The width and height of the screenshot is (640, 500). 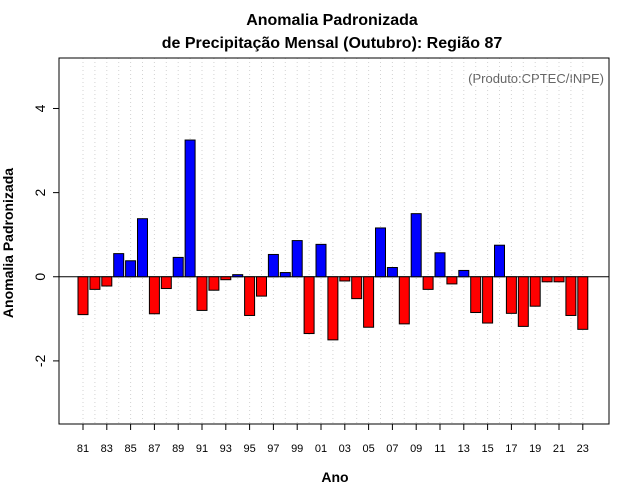 What do you see at coordinates (392, 449) in the screenshot?
I see `x-tick-label: 07` at bounding box center [392, 449].